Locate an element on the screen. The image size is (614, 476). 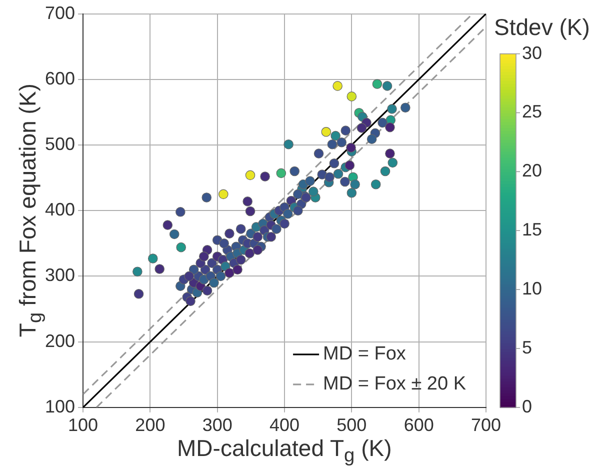
y-tick-label: 700 is located at coordinates (60, 12).